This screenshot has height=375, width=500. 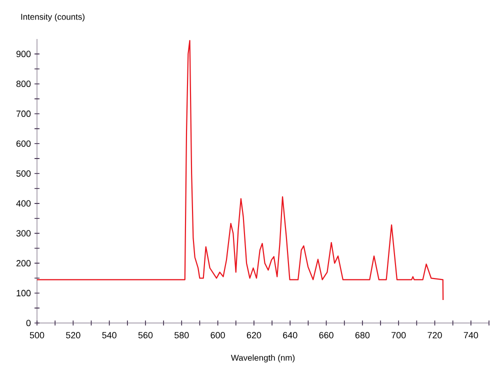 What do you see at coordinates (23, 84) in the screenshot?
I see `y-tick-label: 800` at bounding box center [23, 84].